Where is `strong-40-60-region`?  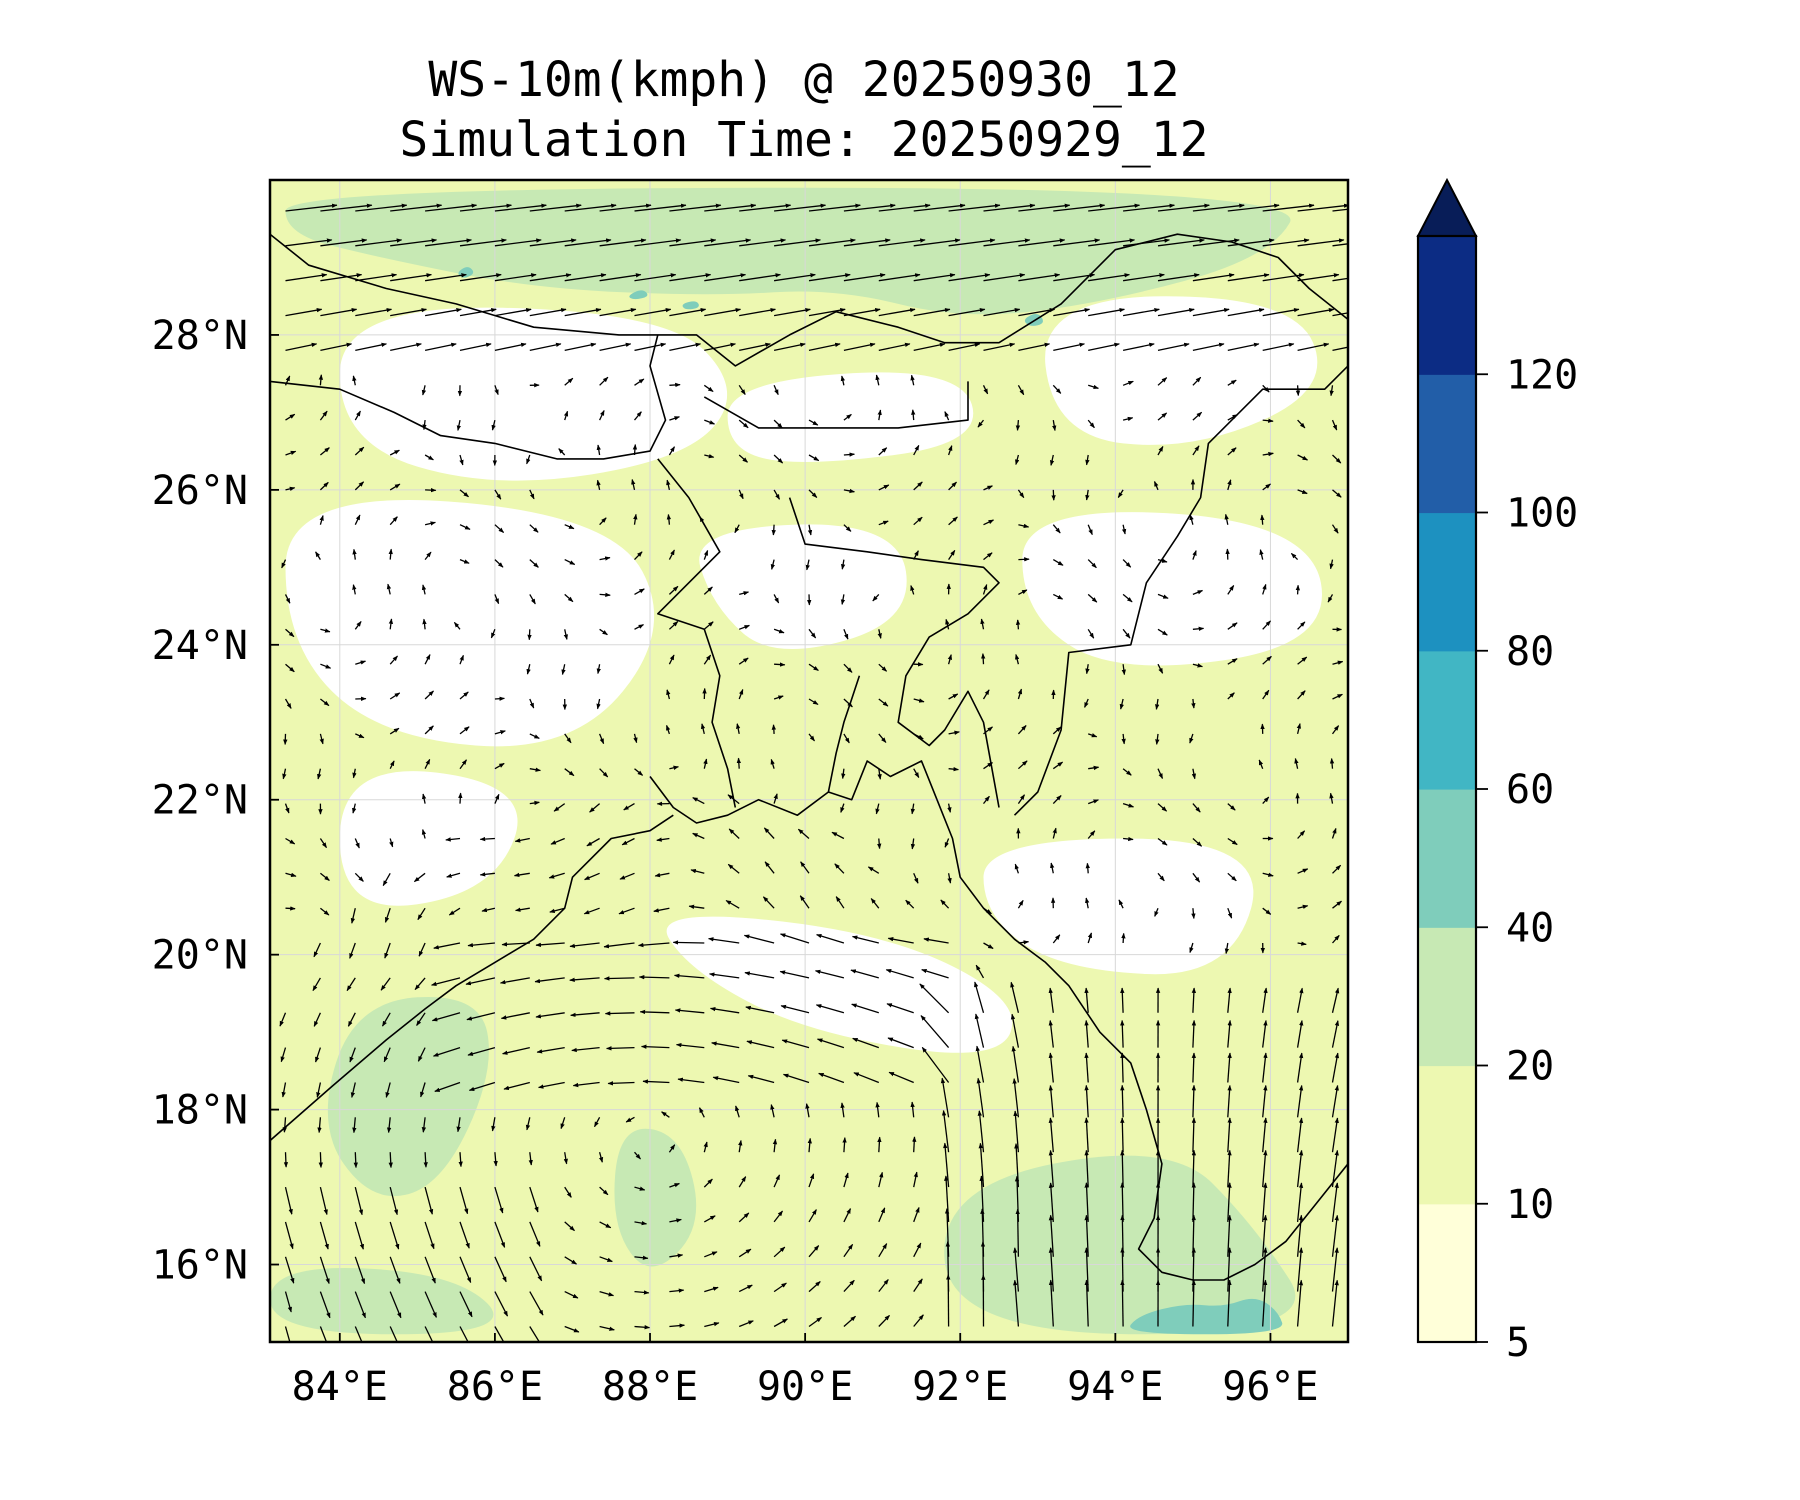
strong-40-60-region is located at coordinates (690, 305).